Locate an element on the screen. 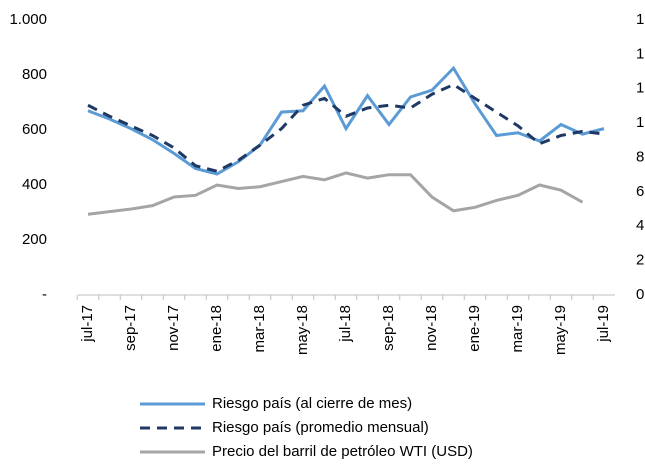 The width and height of the screenshot is (645, 464). series-line is located at coordinates (335, 193).